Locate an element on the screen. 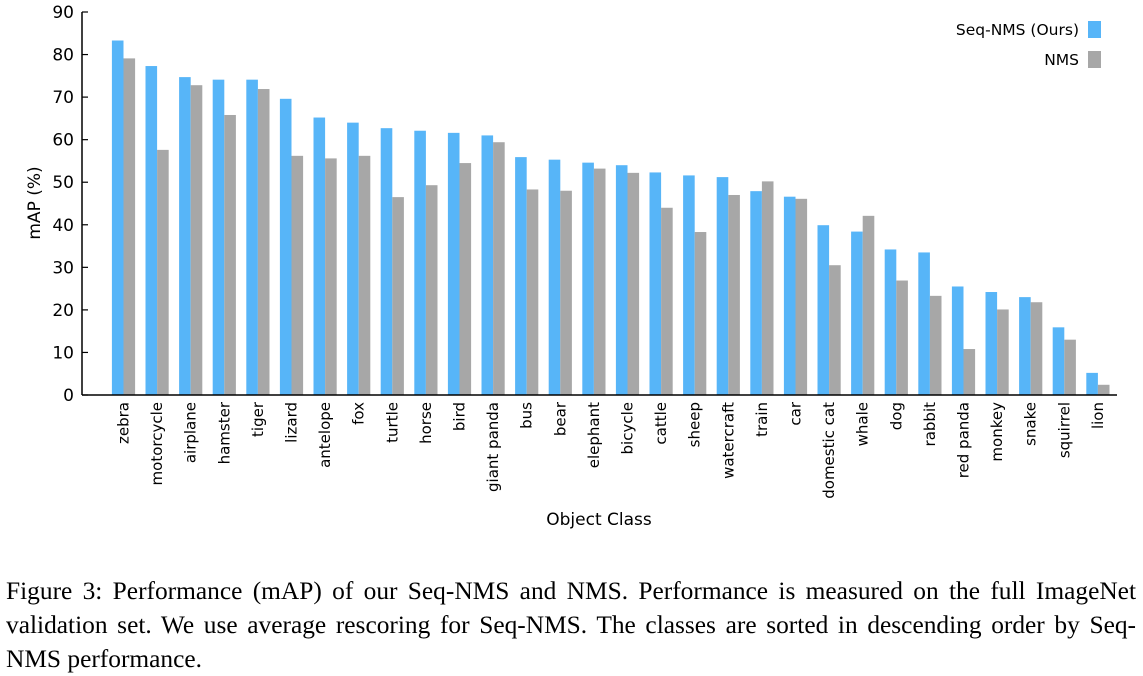 This screenshot has width=1143, height=676. x-tick-label: hamster is located at coordinates (224, 432).